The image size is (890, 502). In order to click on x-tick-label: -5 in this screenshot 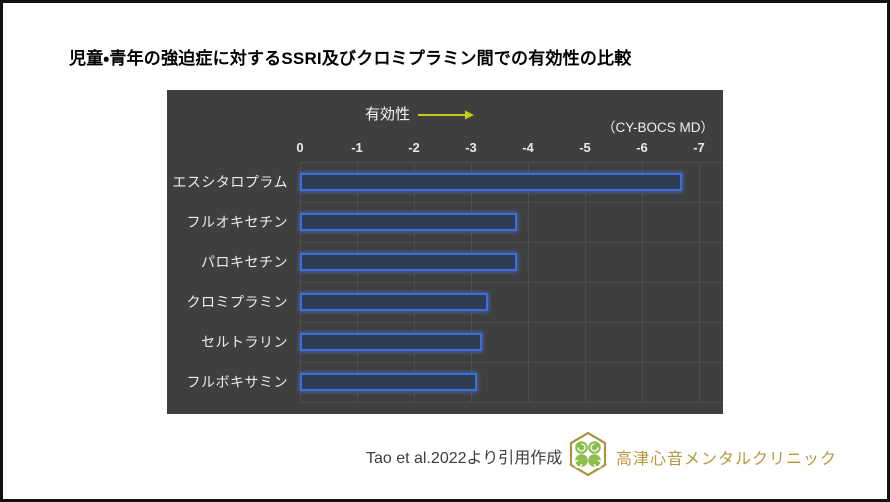, I will do `click(585, 147)`.